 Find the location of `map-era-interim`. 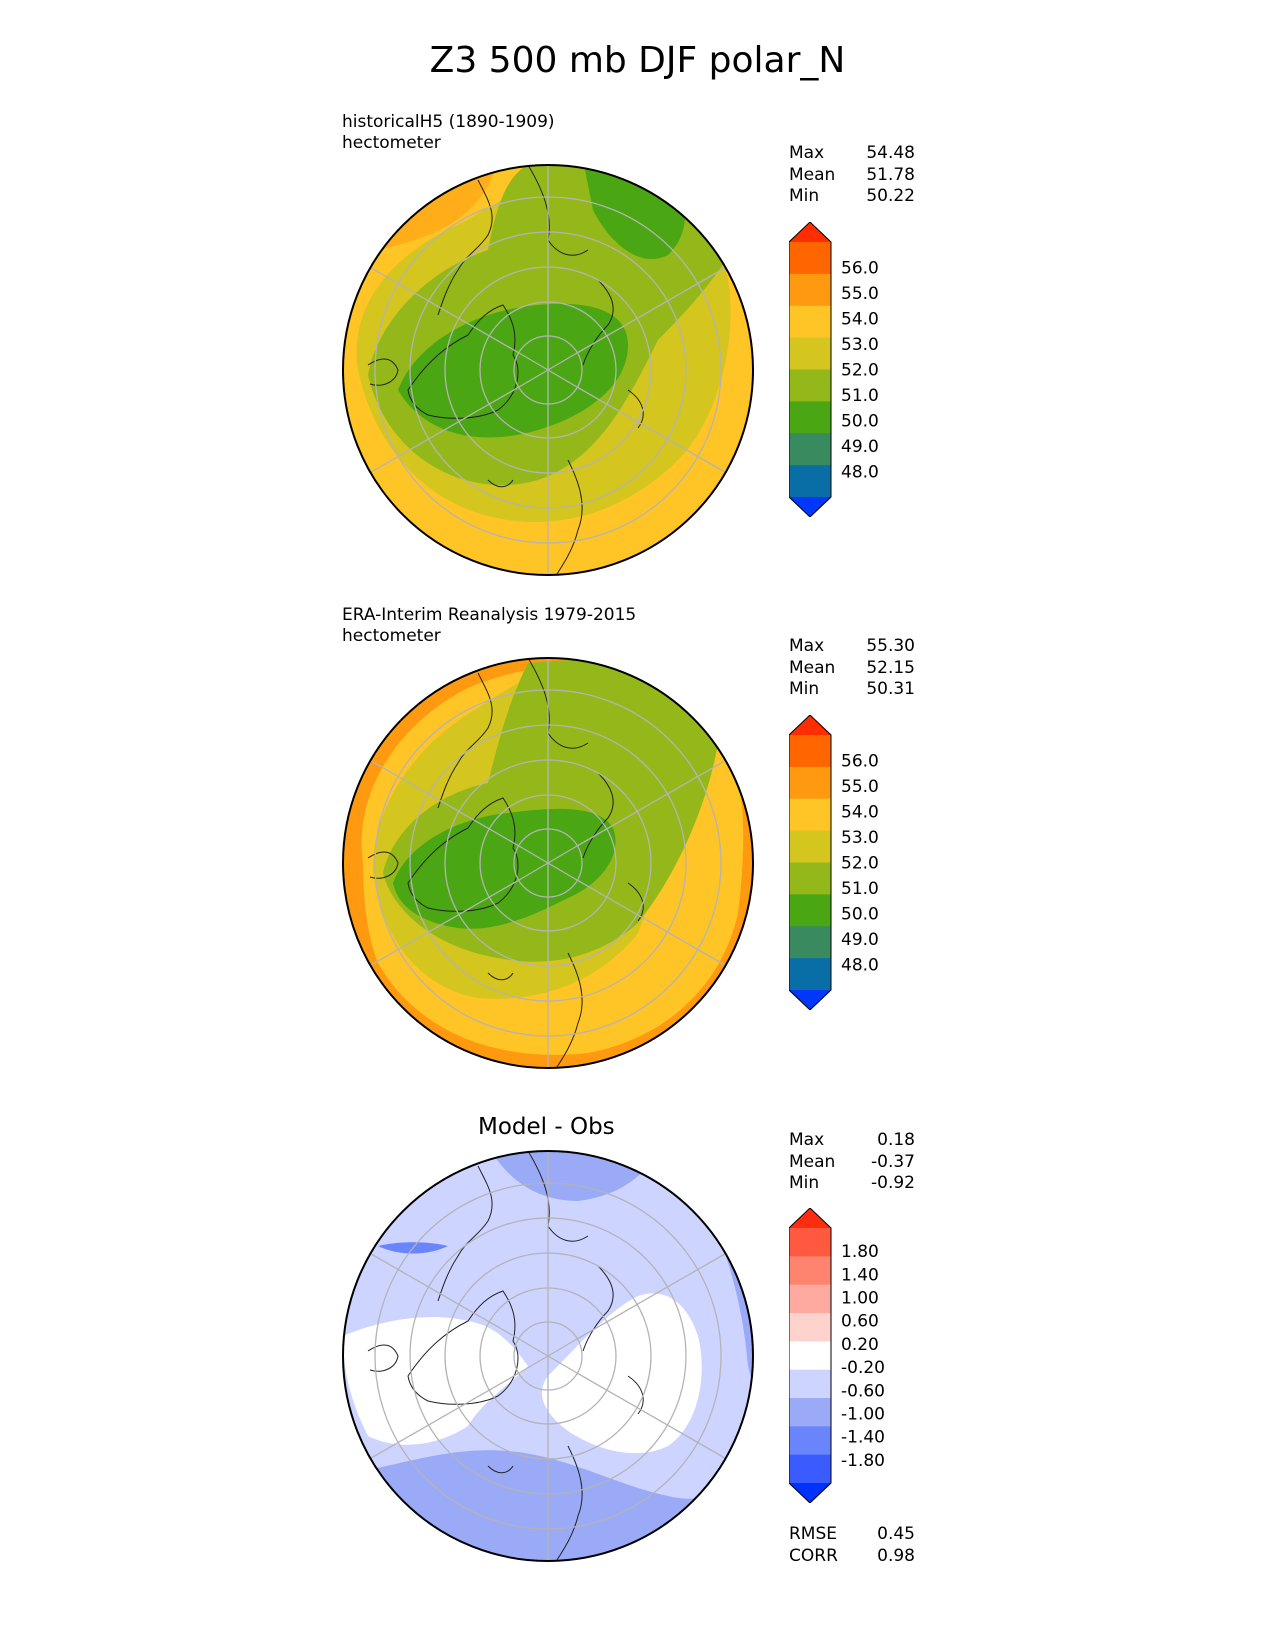

map-era-interim is located at coordinates (548, 863).